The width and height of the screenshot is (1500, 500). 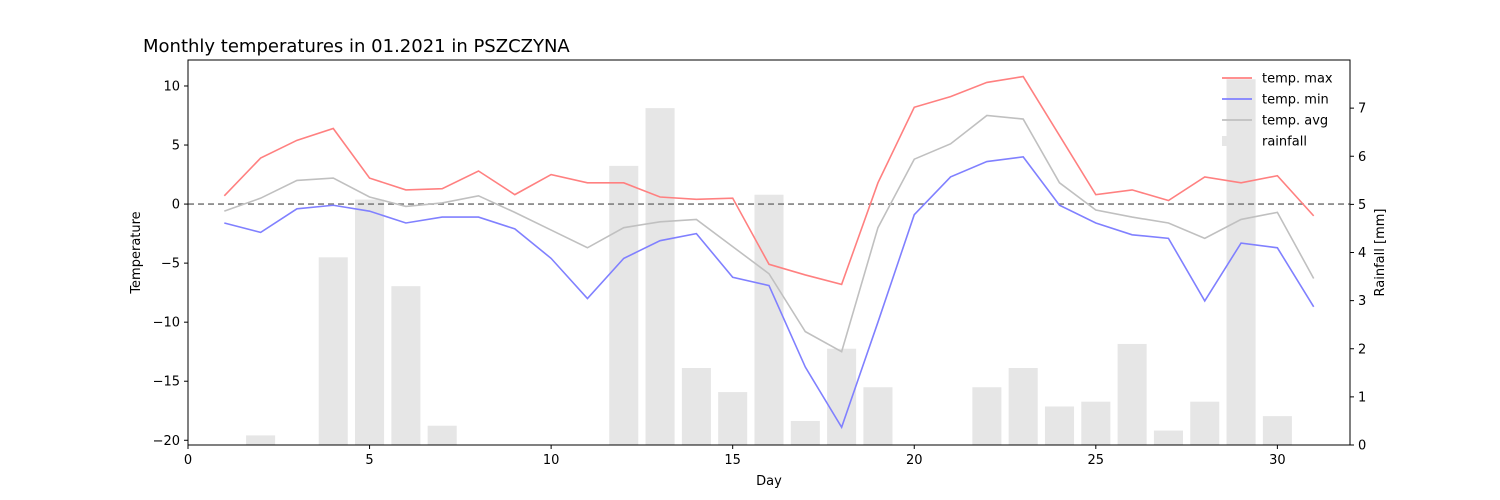 I want to click on y-tick-label: 5, so click(x=176, y=146).